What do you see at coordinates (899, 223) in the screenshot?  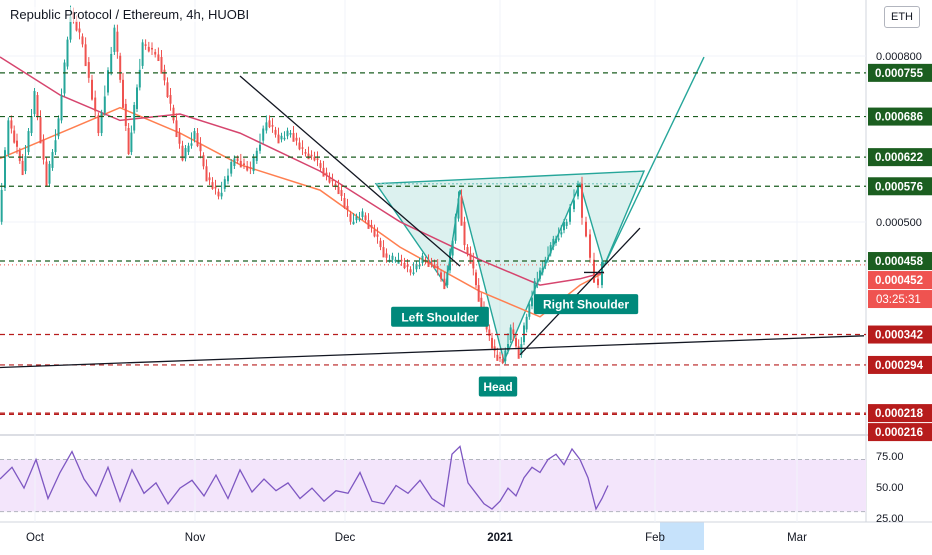 I see `y-tick-label: 0.000500` at bounding box center [899, 223].